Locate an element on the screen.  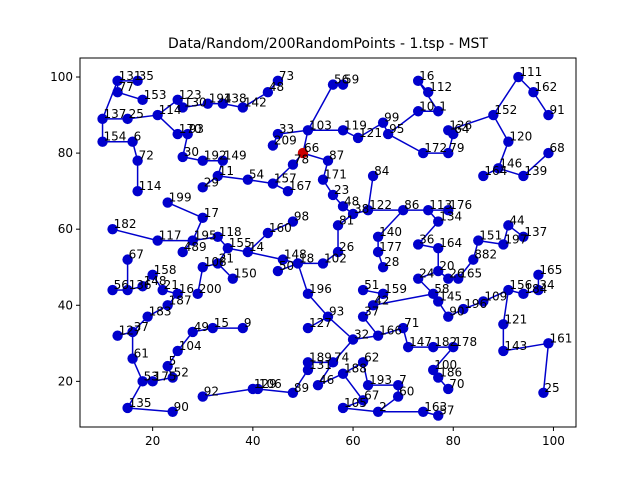
node-label: 142 is located at coordinates (255, 102).